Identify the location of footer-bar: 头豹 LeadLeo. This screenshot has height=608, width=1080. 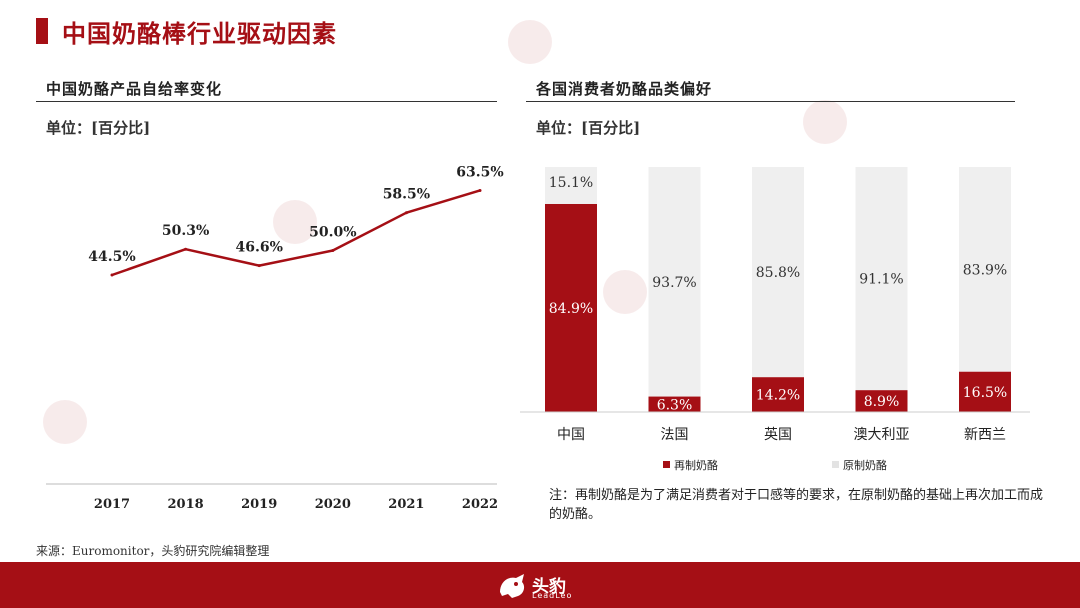
(540, 585).